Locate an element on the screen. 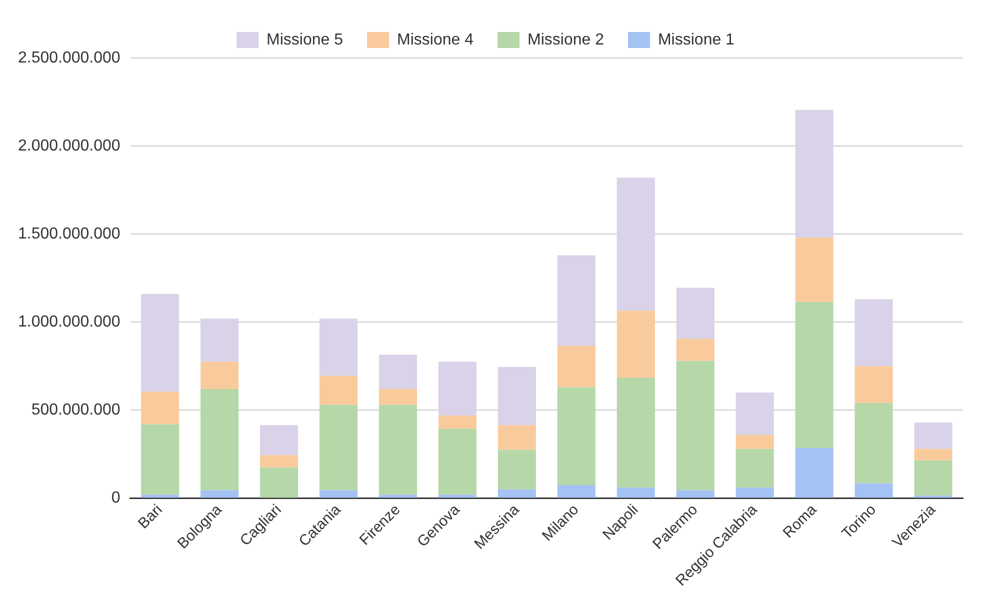  y-tick-label: 500.000.000 is located at coordinates (75, 410).